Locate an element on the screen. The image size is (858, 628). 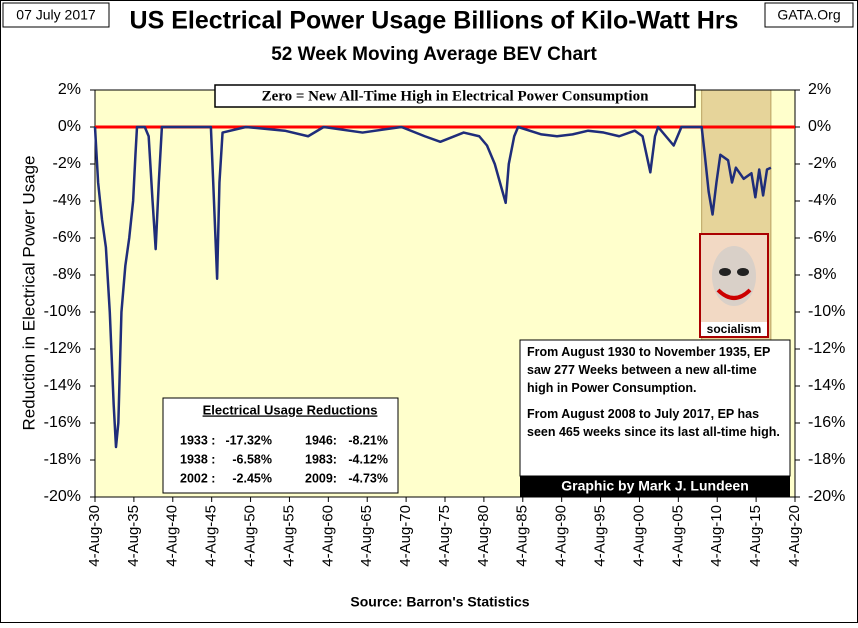
x-tick-label: 4-Aug-45 is located at coordinates (211, 536).